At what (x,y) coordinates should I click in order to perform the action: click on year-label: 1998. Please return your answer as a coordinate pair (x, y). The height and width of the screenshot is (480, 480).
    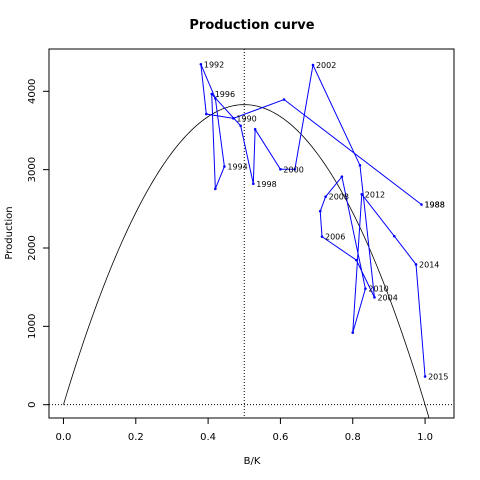
    Looking at the image, I should click on (266, 184).